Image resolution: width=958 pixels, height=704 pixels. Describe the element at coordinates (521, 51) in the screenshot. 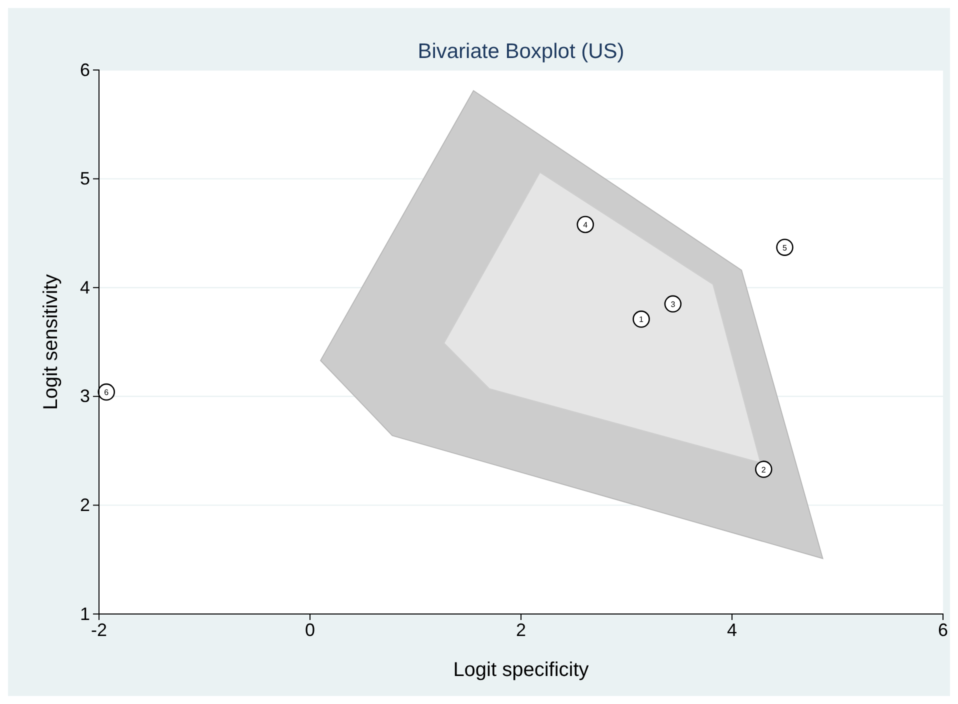

I see `chart-title: Bivariate Boxplot (US)` at that location.